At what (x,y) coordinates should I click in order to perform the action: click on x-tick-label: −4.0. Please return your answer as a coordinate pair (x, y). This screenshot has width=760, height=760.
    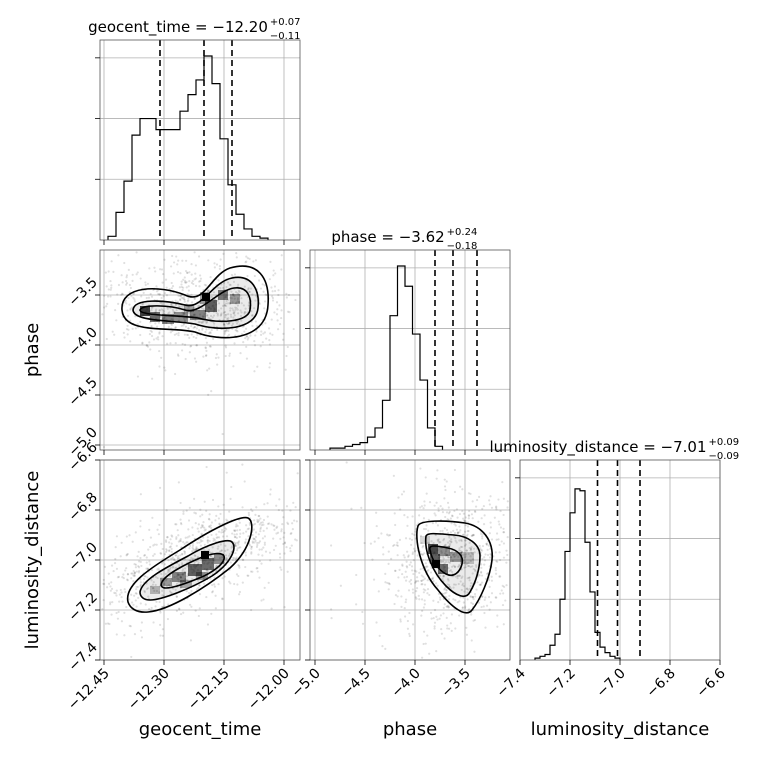
    Looking at the image, I should click on (405, 683).